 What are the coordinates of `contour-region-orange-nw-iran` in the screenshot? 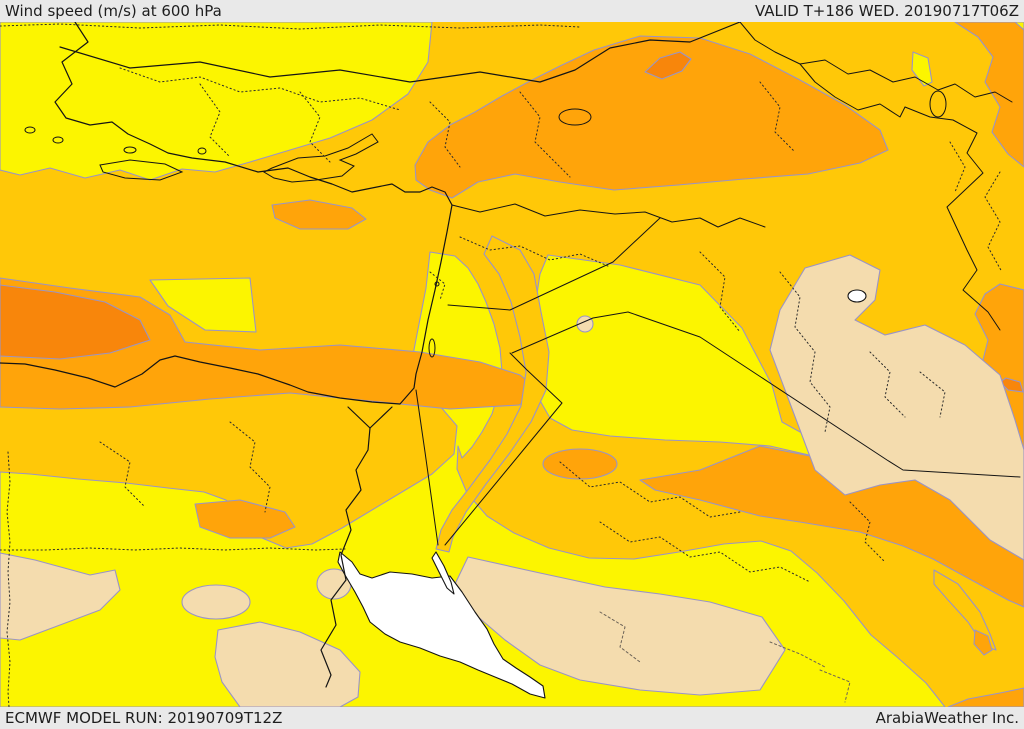 It's located at (989, 95).